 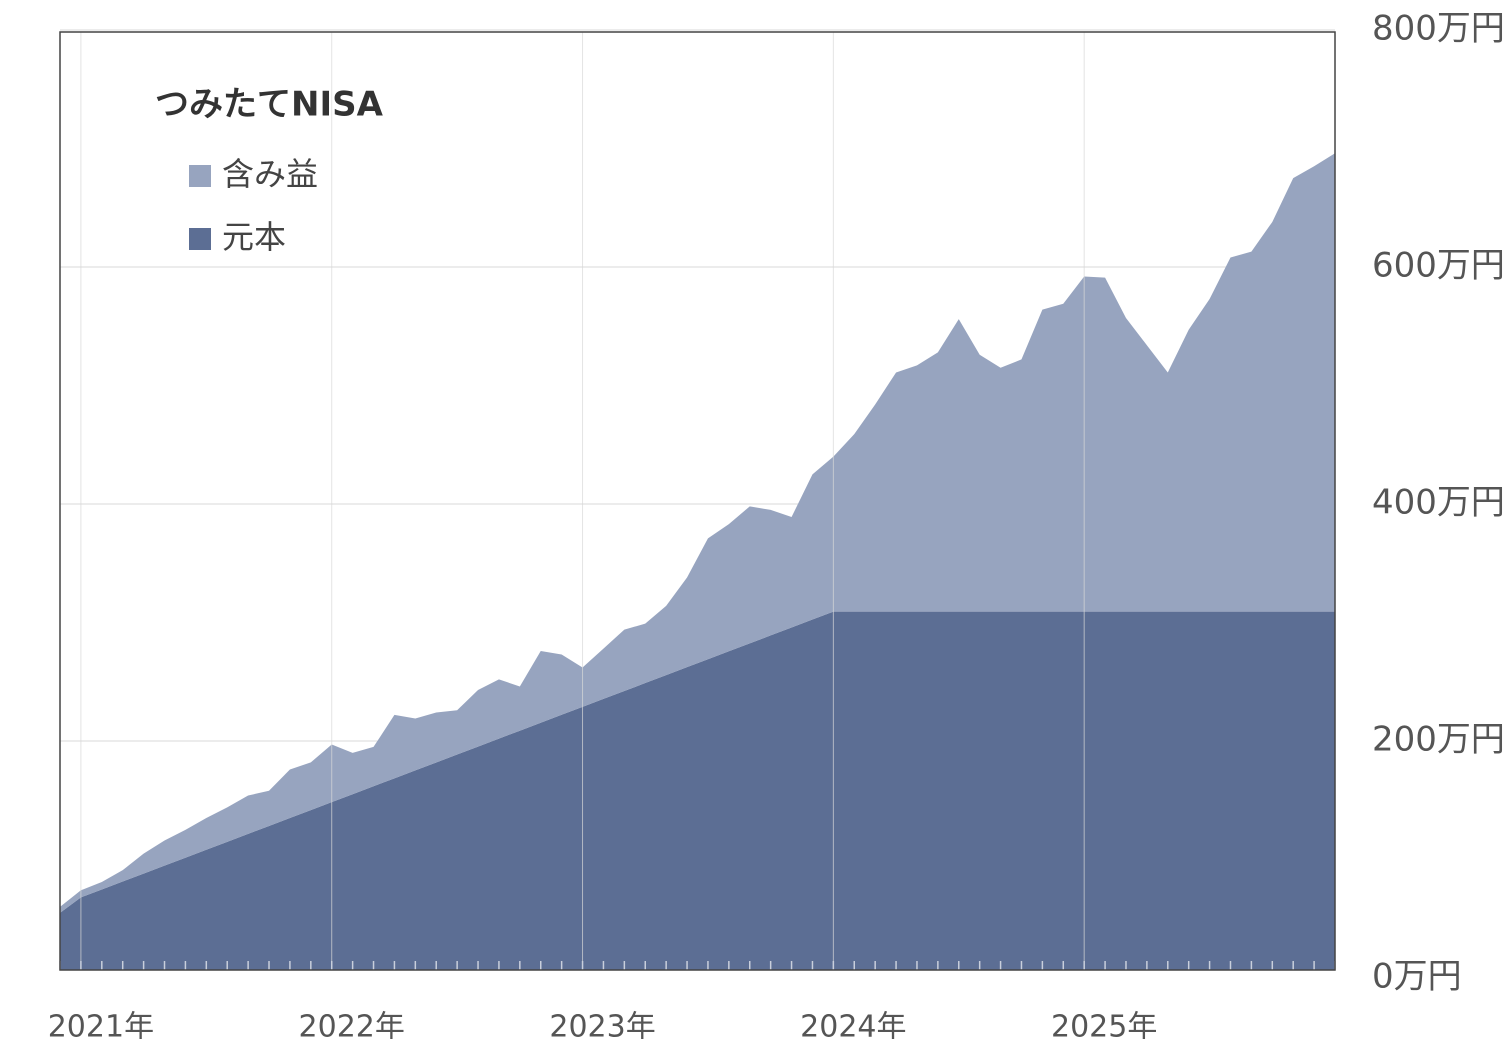 I want to click on legend-label: 元本, so click(x=254, y=237).